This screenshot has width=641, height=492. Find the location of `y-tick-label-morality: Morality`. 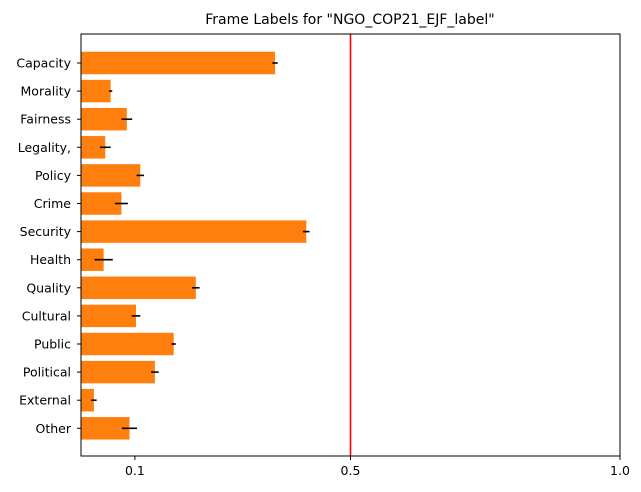

y-tick-label-morality: Morality is located at coordinates (46, 91).